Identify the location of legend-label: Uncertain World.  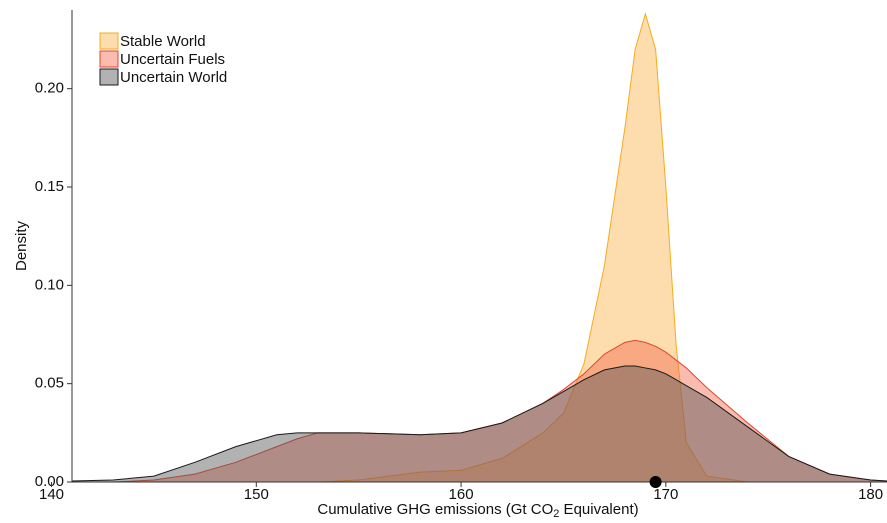
(173, 77).